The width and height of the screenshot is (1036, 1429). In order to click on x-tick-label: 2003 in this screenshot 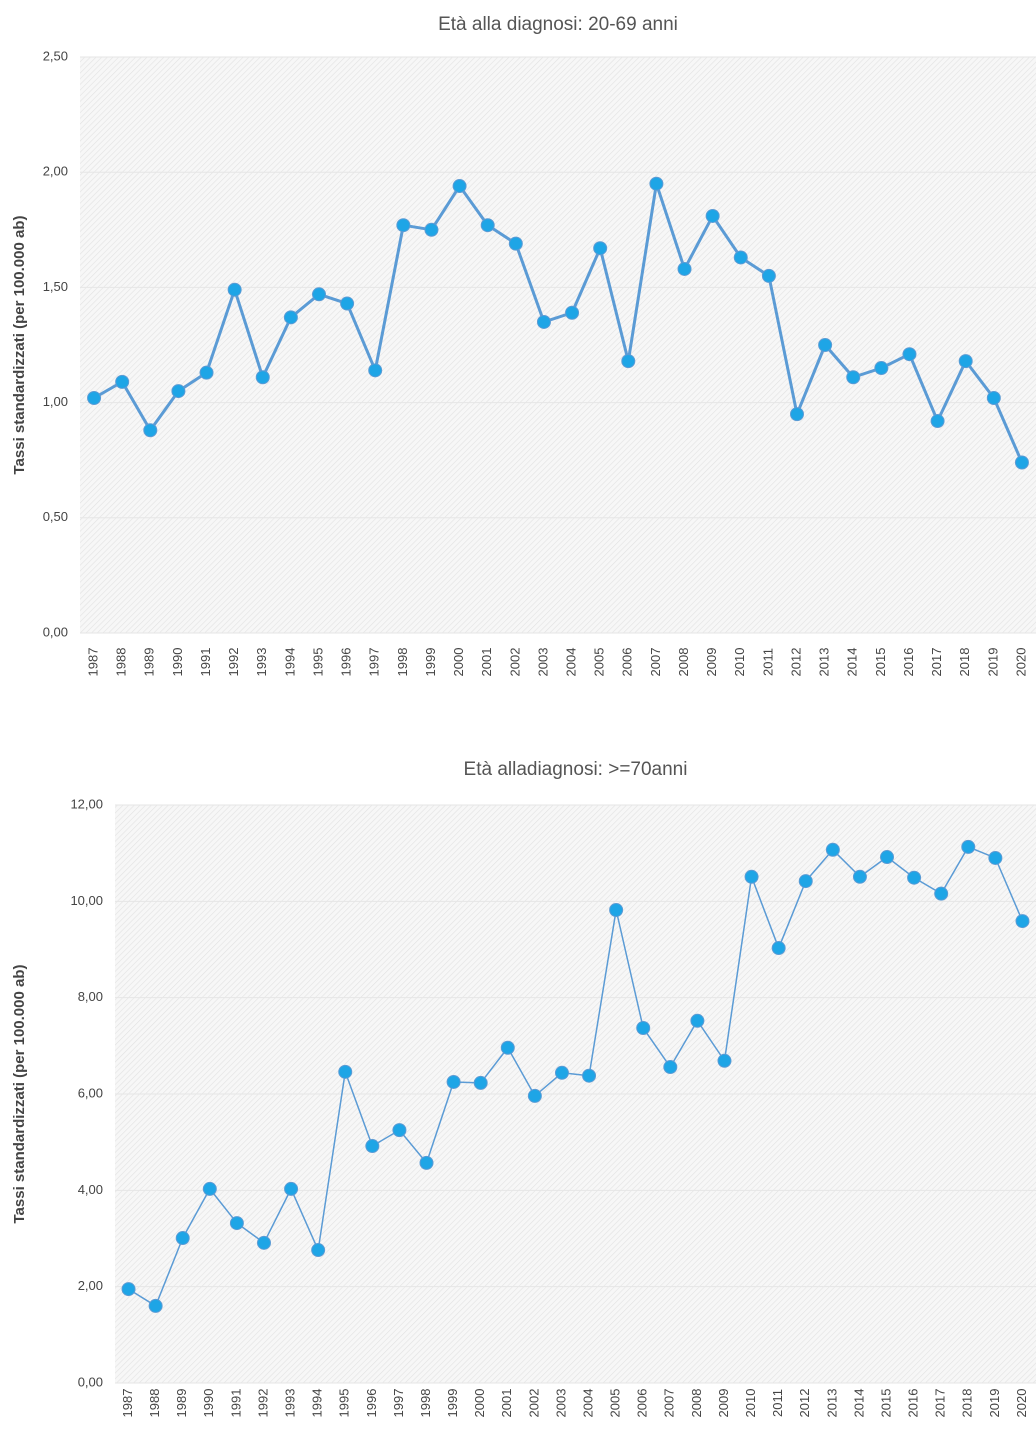, I will do `click(560, 1403)`.